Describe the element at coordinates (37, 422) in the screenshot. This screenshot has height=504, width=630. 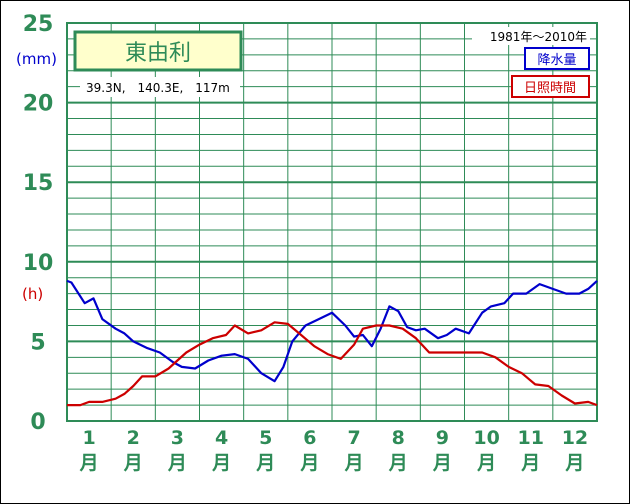
I see `y-tick-label: 0` at that location.